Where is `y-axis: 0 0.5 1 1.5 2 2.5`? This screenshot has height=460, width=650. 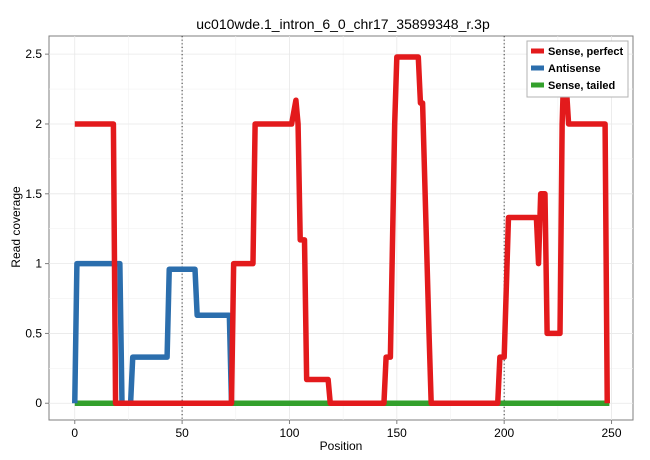
y-axis: 0 0.5 1 1.5 2 2.5 is located at coordinates (37, 228).